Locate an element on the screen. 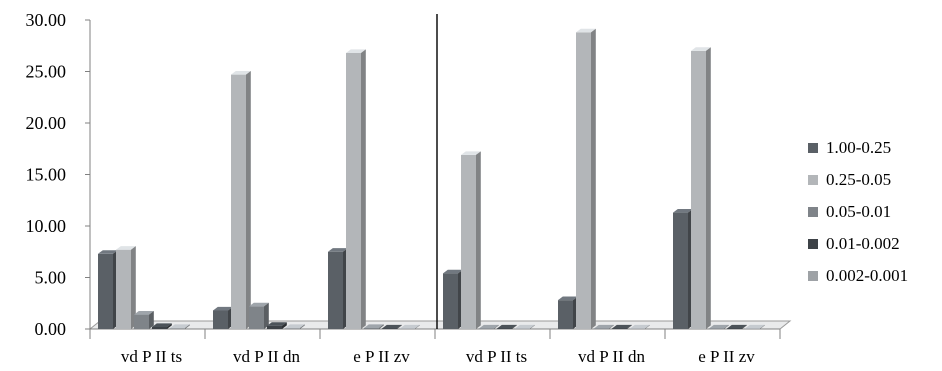 The image size is (942, 371). y-tick-label: 5.00 is located at coordinates (51, 278).